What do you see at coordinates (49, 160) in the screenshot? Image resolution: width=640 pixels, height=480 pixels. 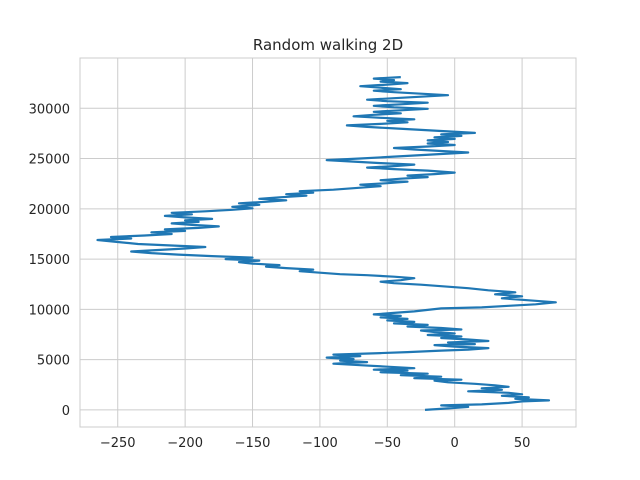 I see `y-tick-label: 25000` at bounding box center [49, 160].